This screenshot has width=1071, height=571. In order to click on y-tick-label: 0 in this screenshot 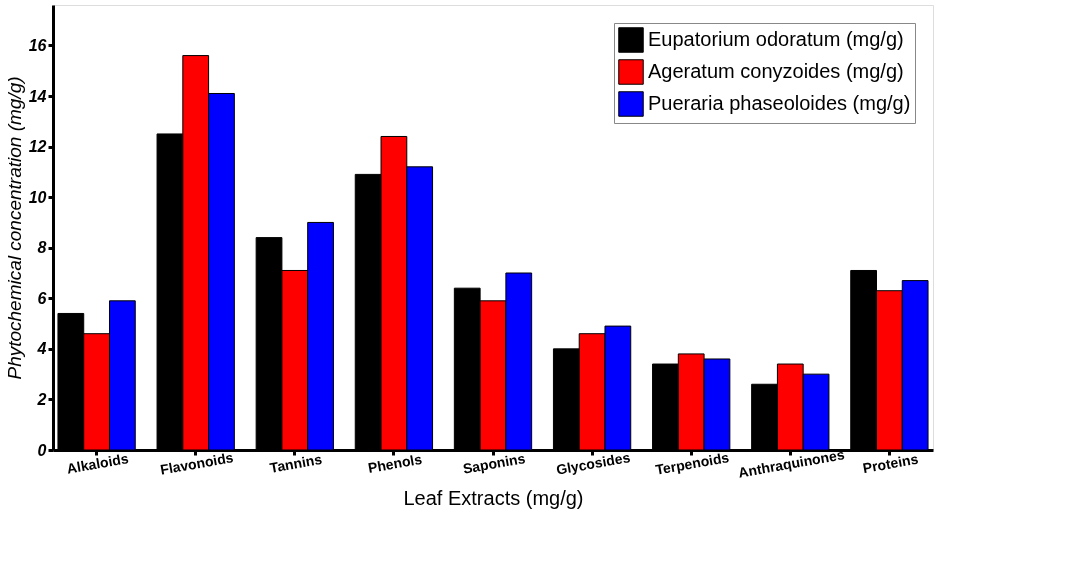, I will do `click(42, 450)`.